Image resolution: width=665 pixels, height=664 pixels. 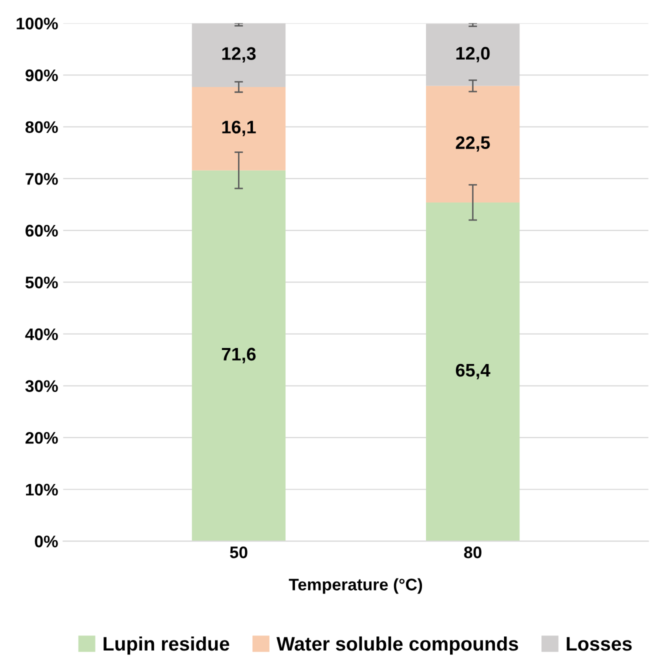 I want to click on x-tick-label: 50, so click(x=239, y=552).